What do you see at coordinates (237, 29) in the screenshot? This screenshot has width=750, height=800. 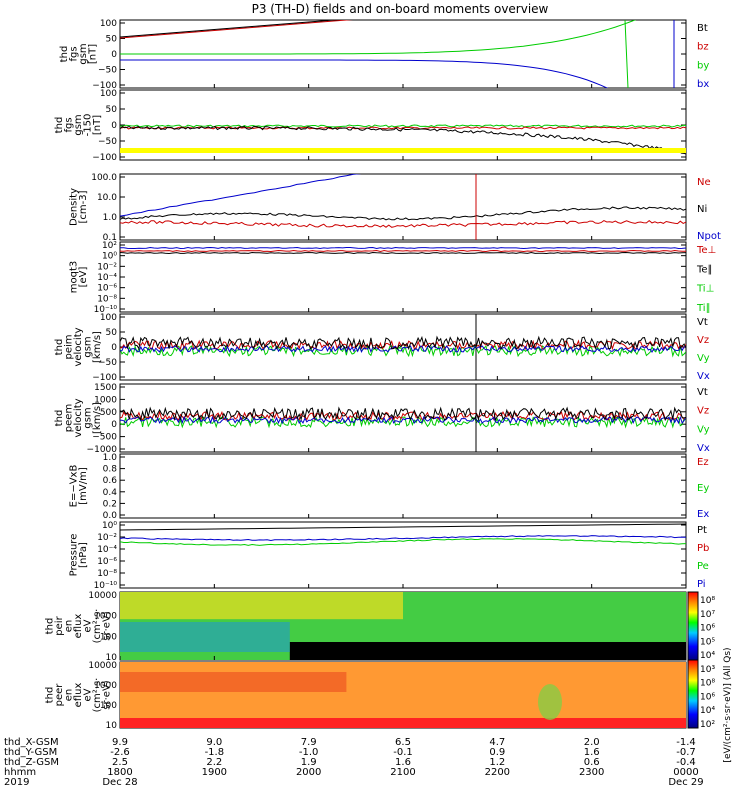 I see `series-line-bz` at bounding box center [237, 29].